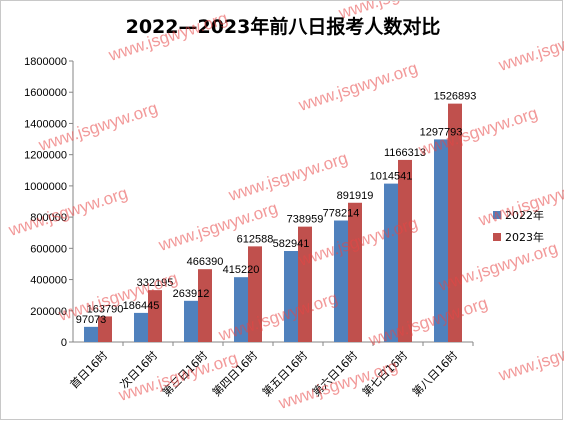  What do you see at coordinates (88, 369) in the screenshot?
I see `x-category-label: 首日16时` at bounding box center [88, 369].